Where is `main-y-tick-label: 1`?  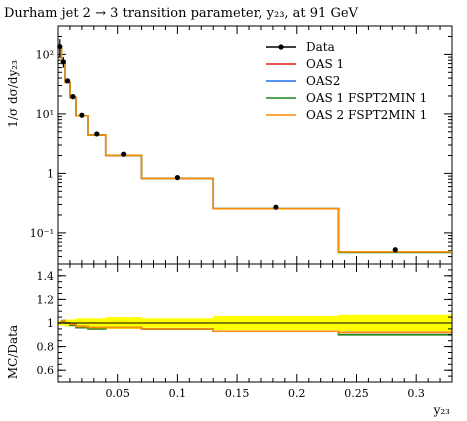
main-y-tick-label: 1 is located at coordinates (50, 173).